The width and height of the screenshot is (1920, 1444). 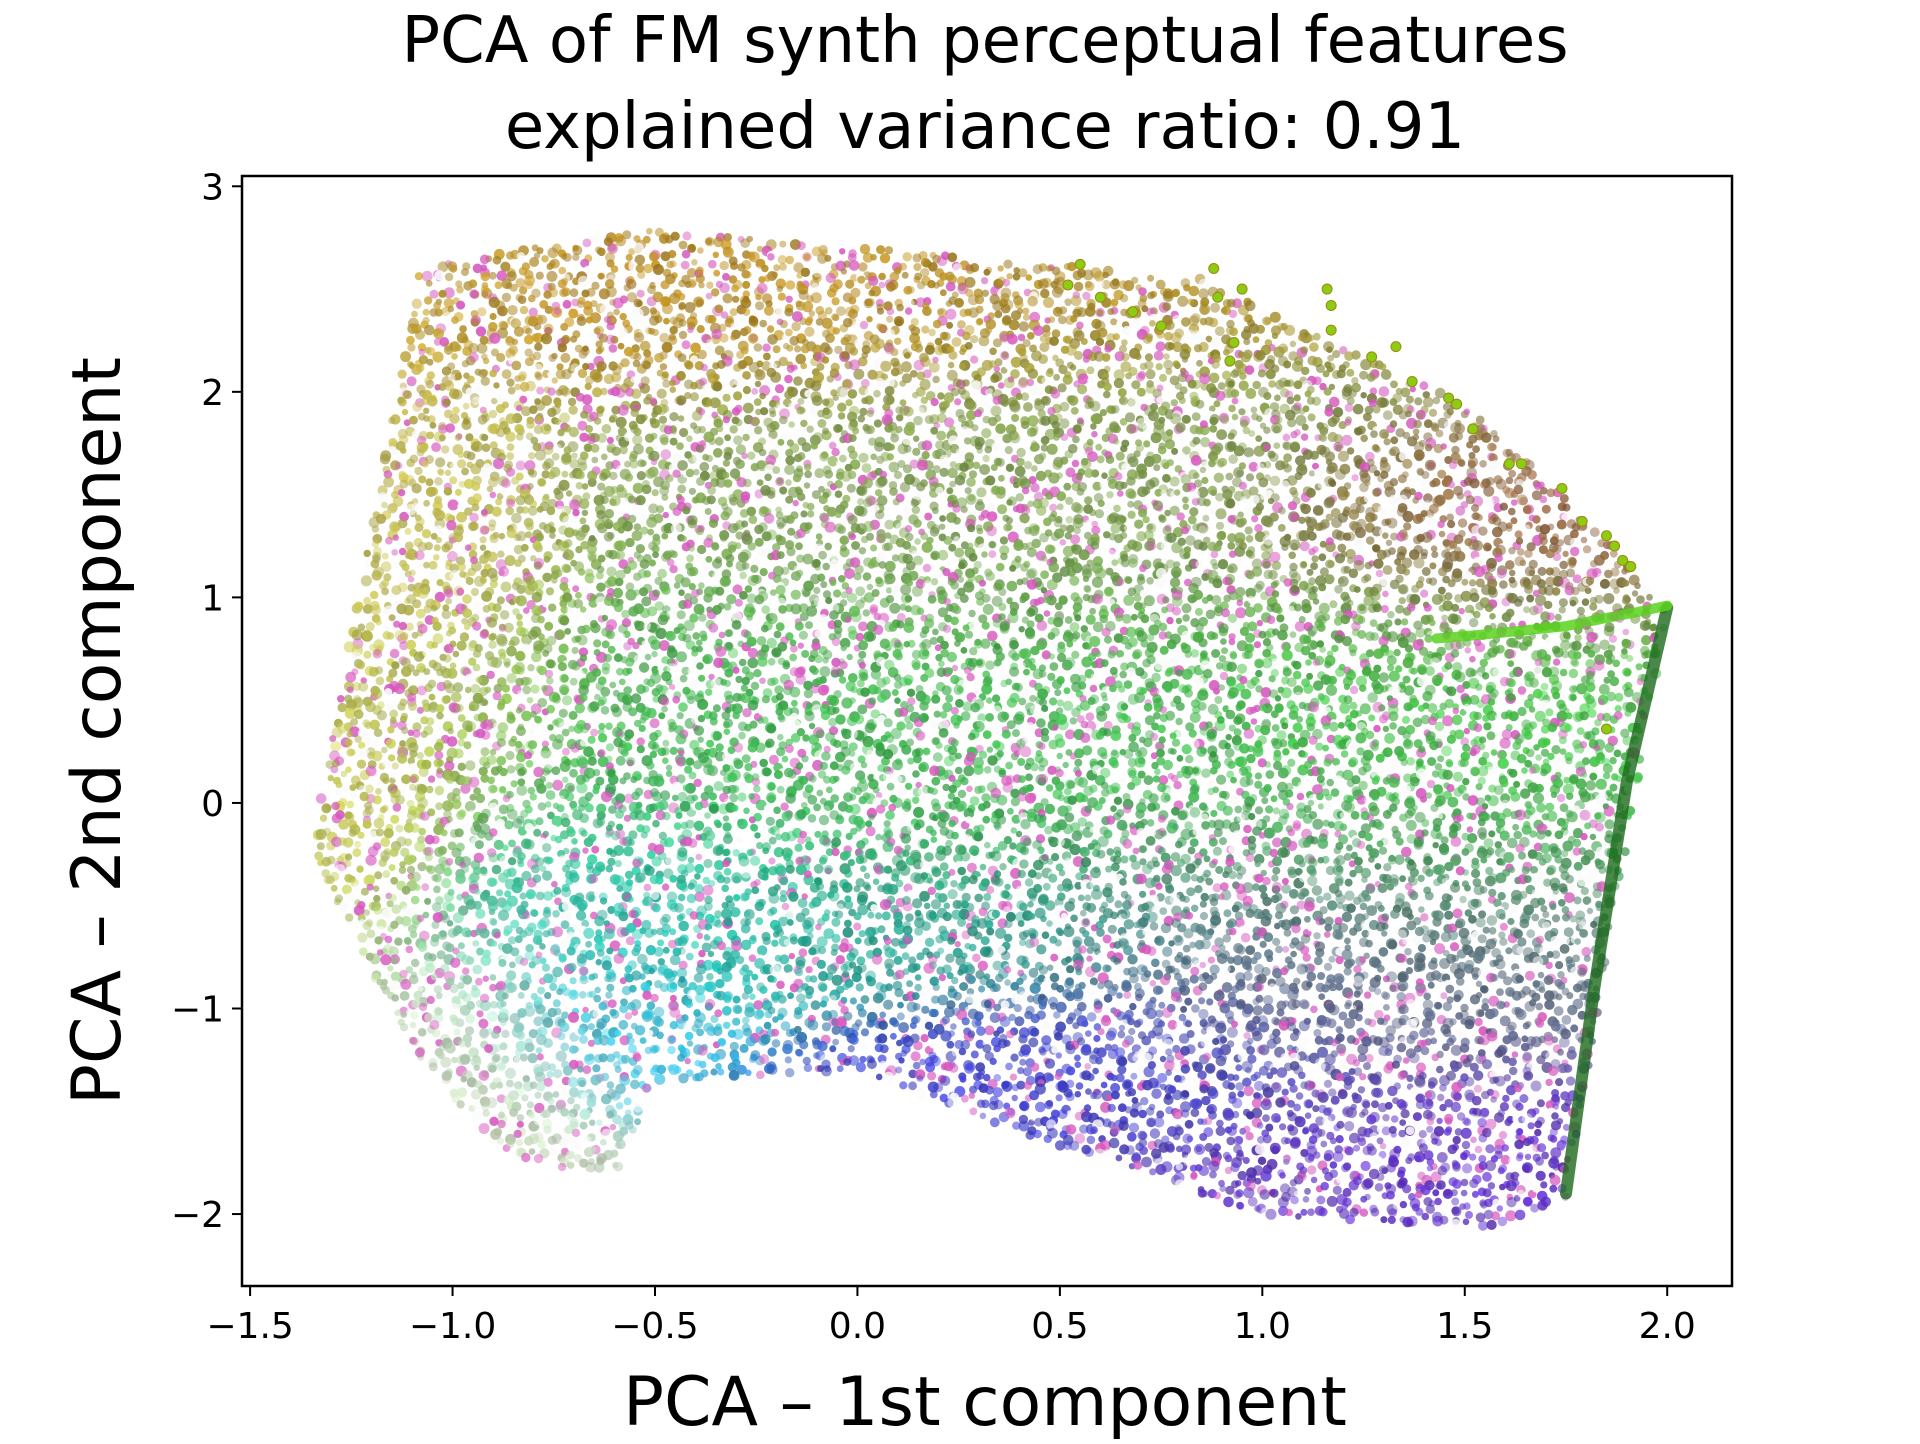 What do you see at coordinates (1059, 1326) in the screenshot?
I see `x-tick-label: 0.5` at bounding box center [1059, 1326].